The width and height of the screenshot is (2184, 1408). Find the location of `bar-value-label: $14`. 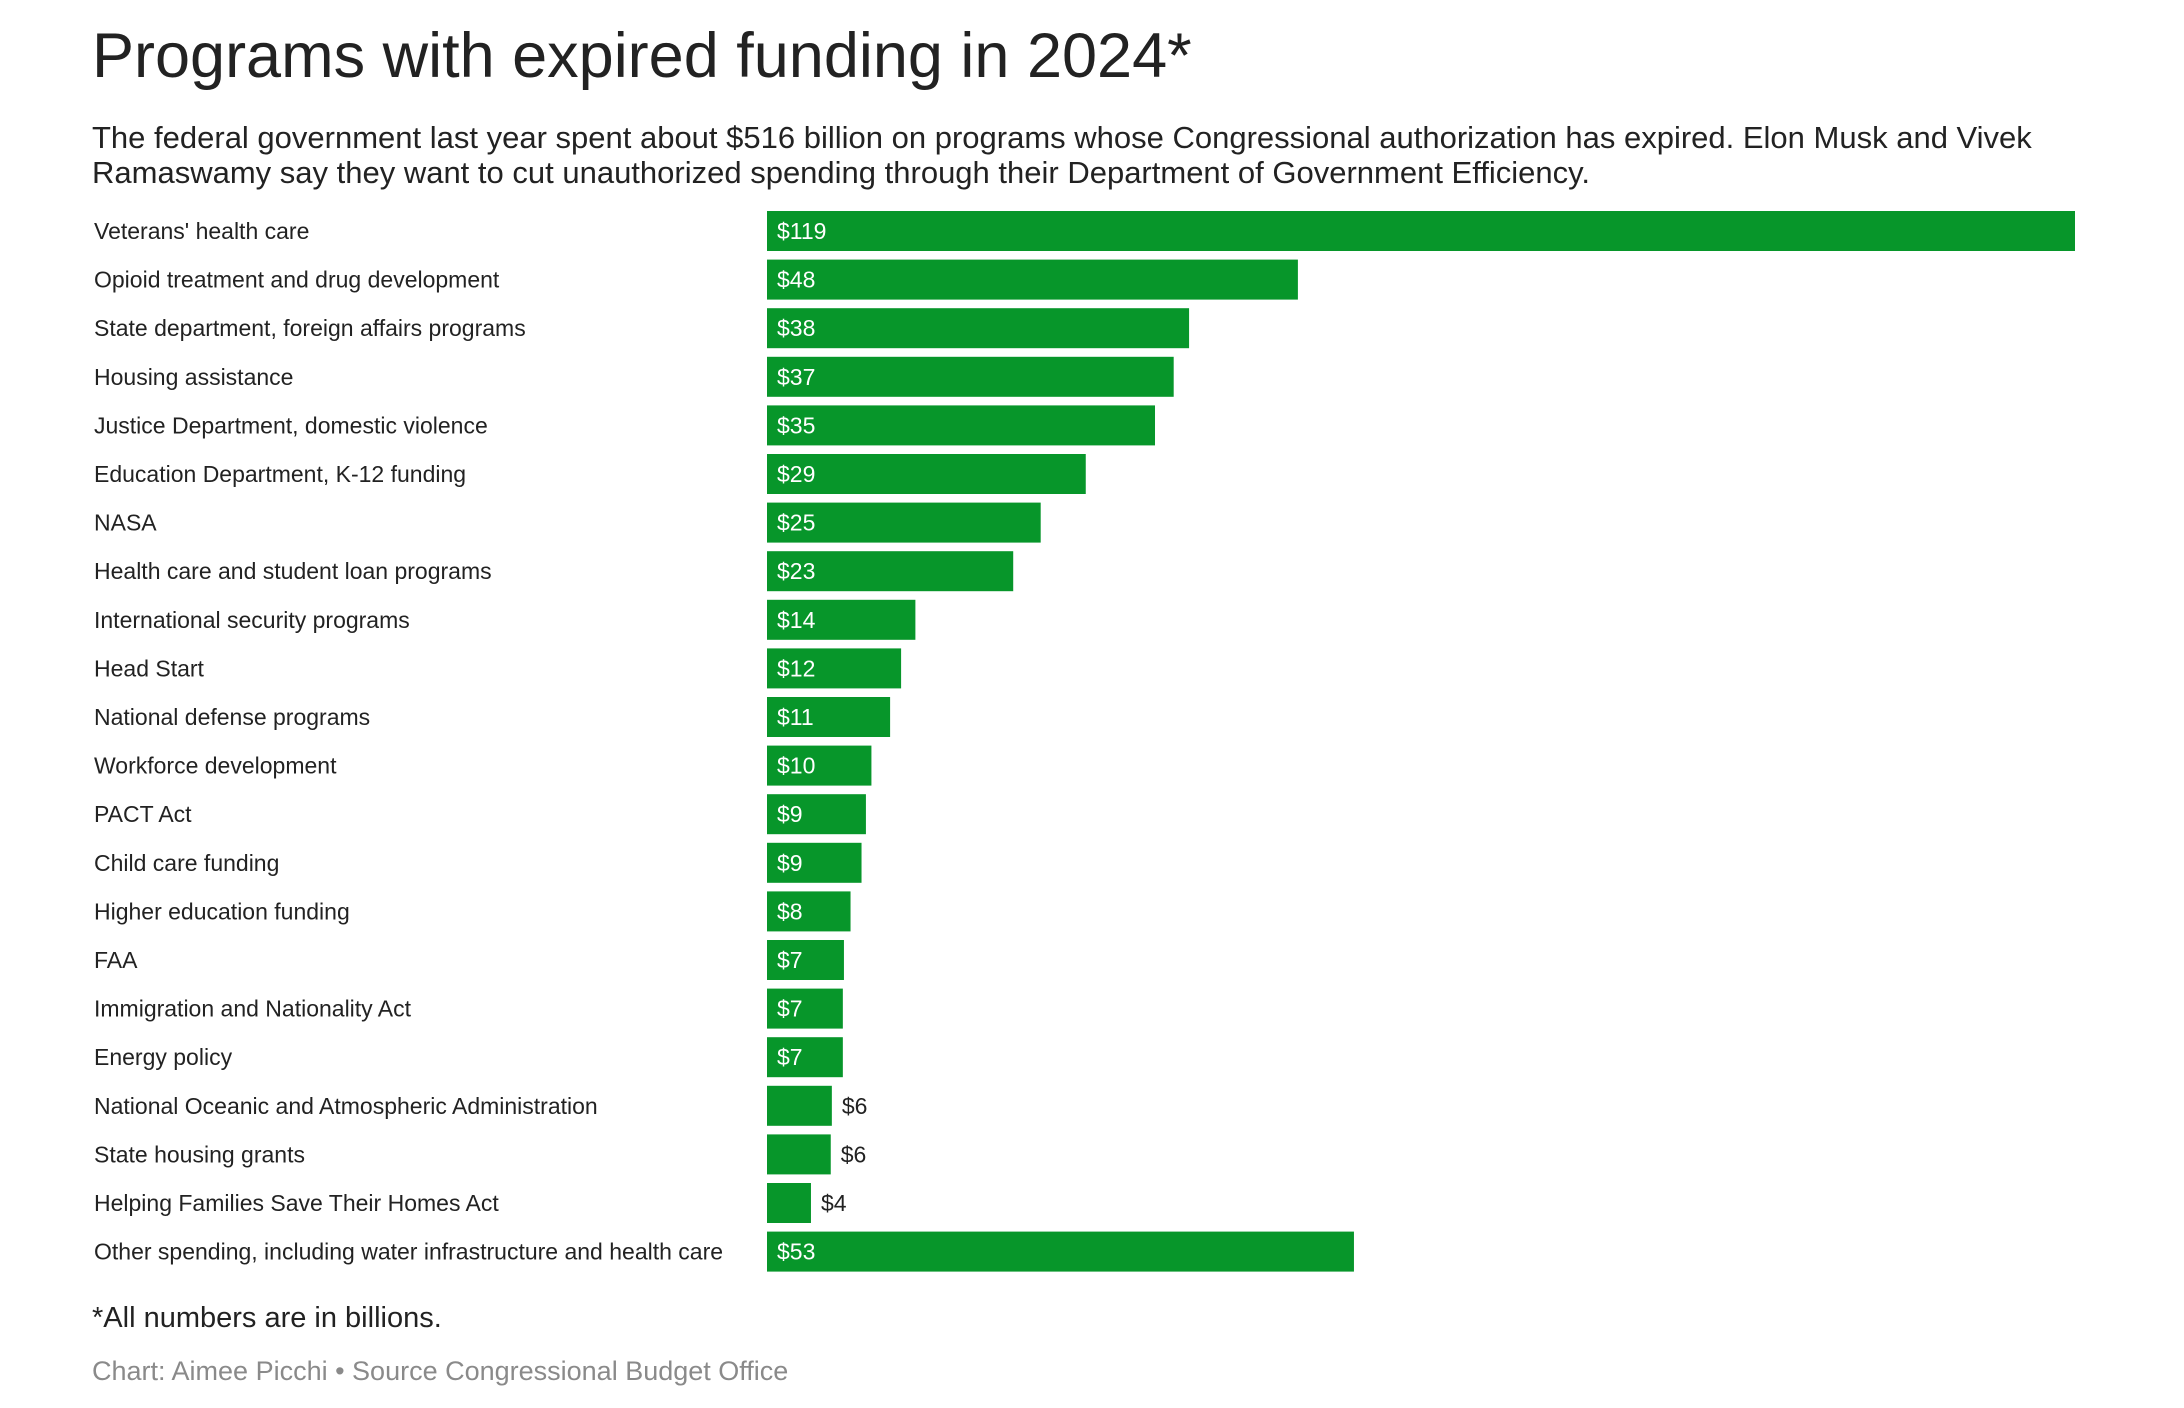

bar-value-label: $14 is located at coordinates (796, 620).